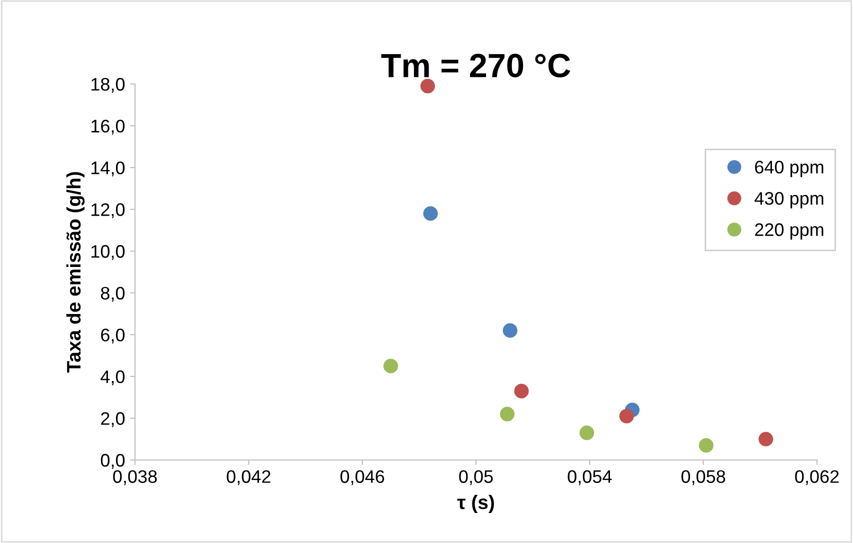 The height and width of the screenshot is (543, 853). What do you see at coordinates (817, 478) in the screenshot?
I see `x-tick-label: 0,062` at bounding box center [817, 478].